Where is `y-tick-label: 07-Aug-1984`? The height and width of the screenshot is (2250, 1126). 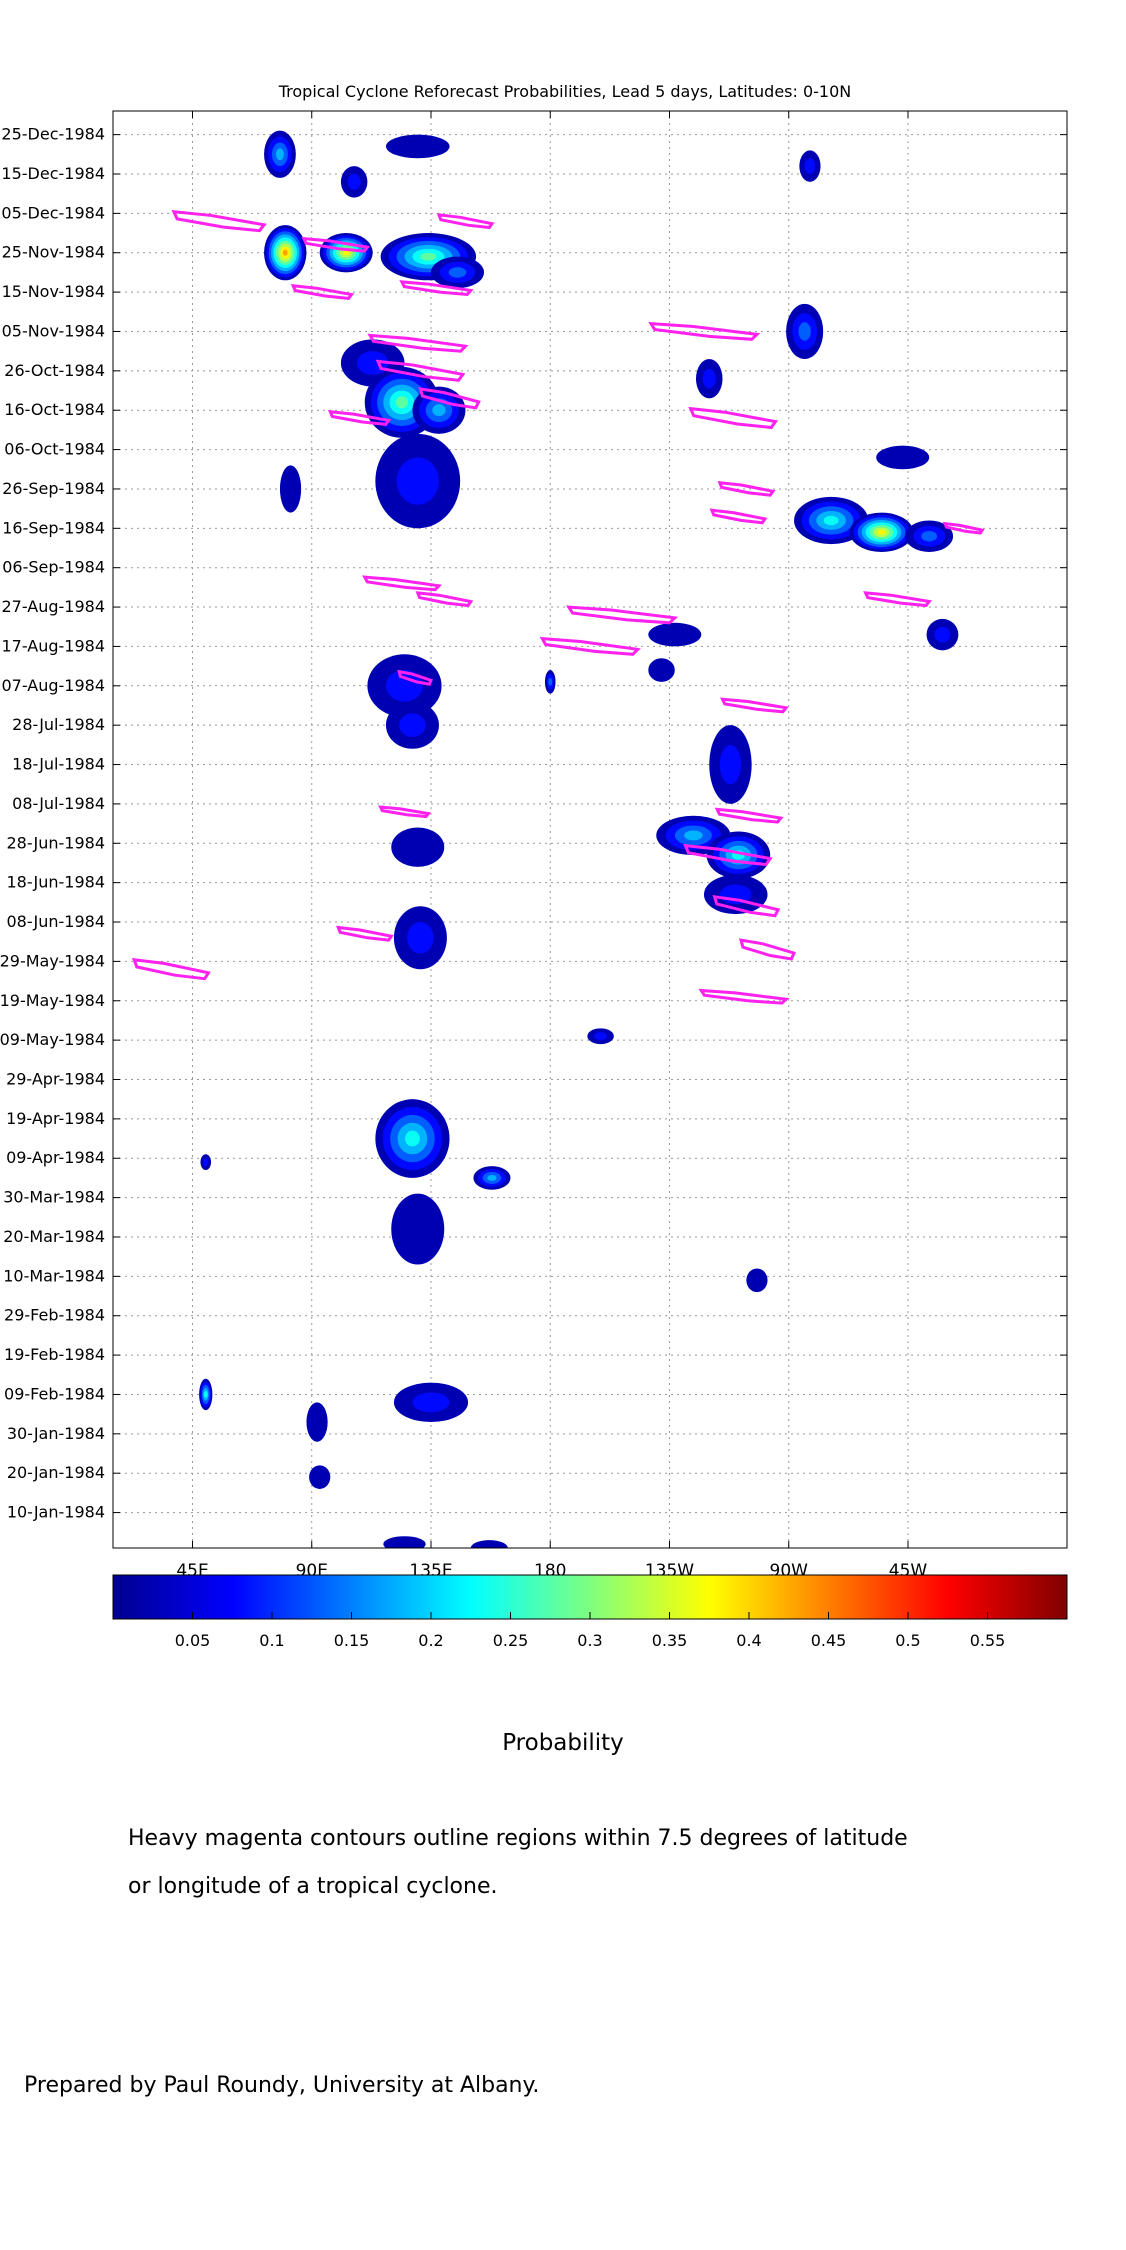
y-tick-label: 07-Aug-1984 is located at coordinates (53, 685).